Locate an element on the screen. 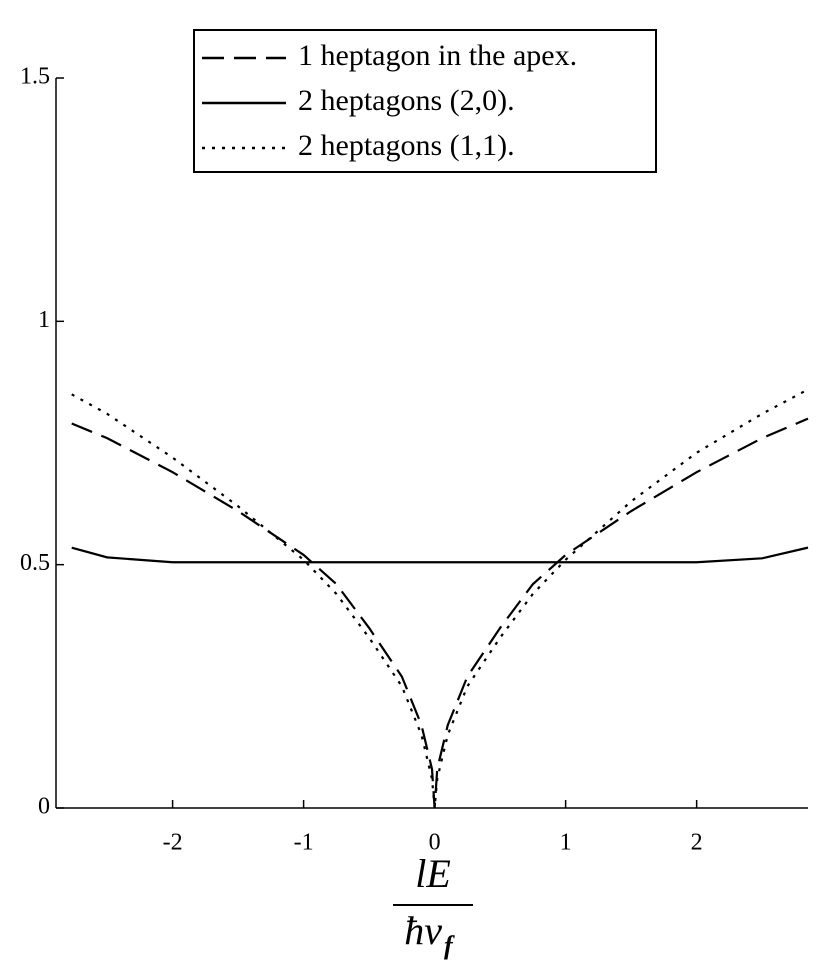 The width and height of the screenshot is (822, 965). y-tick-label: 1 is located at coordinates (44, 320).